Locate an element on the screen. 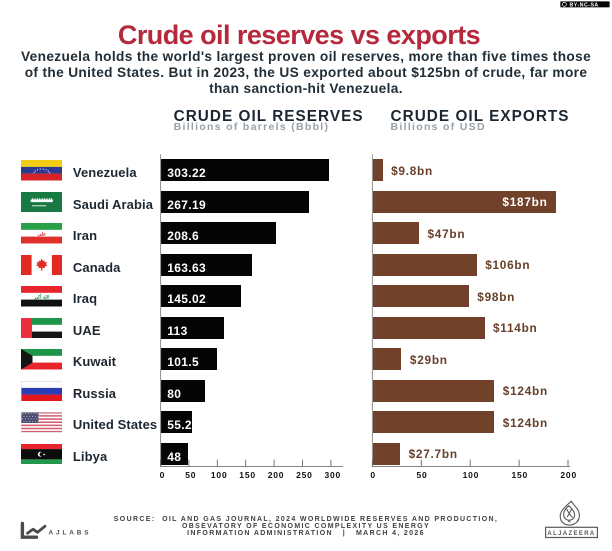 This screenshot has width=612, height=551. svg-text: الله أكبر is located at coordinates (41, 296).